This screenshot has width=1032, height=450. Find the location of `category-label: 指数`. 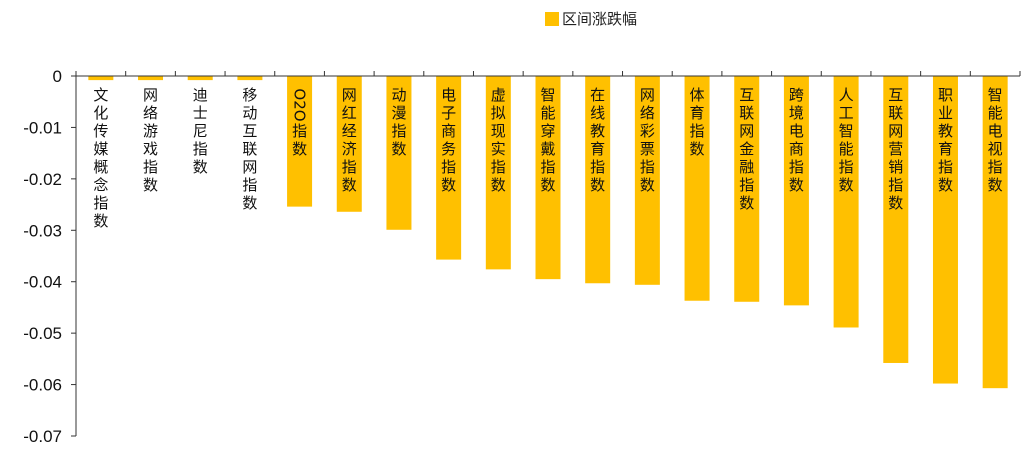

category-label: 指数 is located at coordinates (299, 140).